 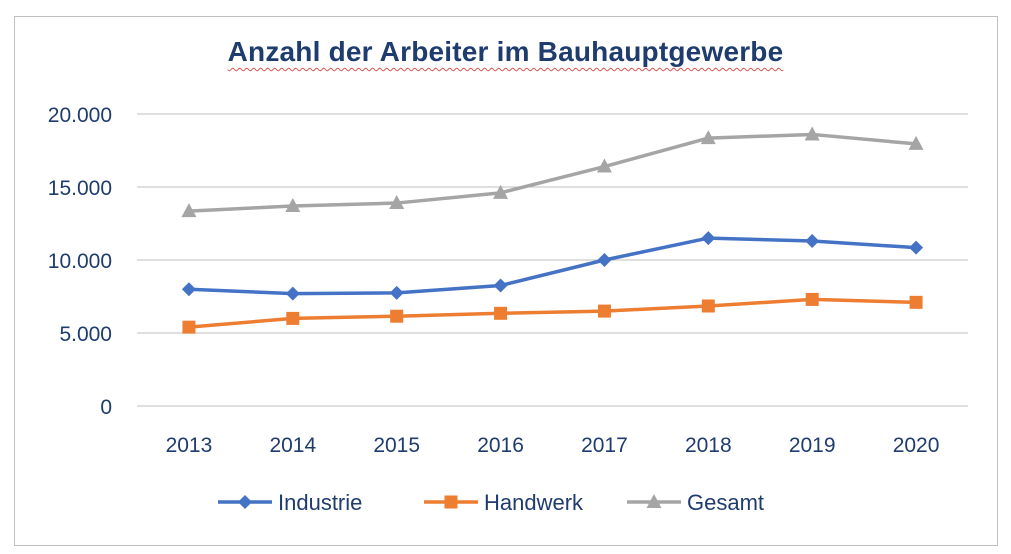 What do you see at coordinates (320, 502) in the screenshot?
I see `legend-label-industrie: Industrie` at bounding box center [320, 502].